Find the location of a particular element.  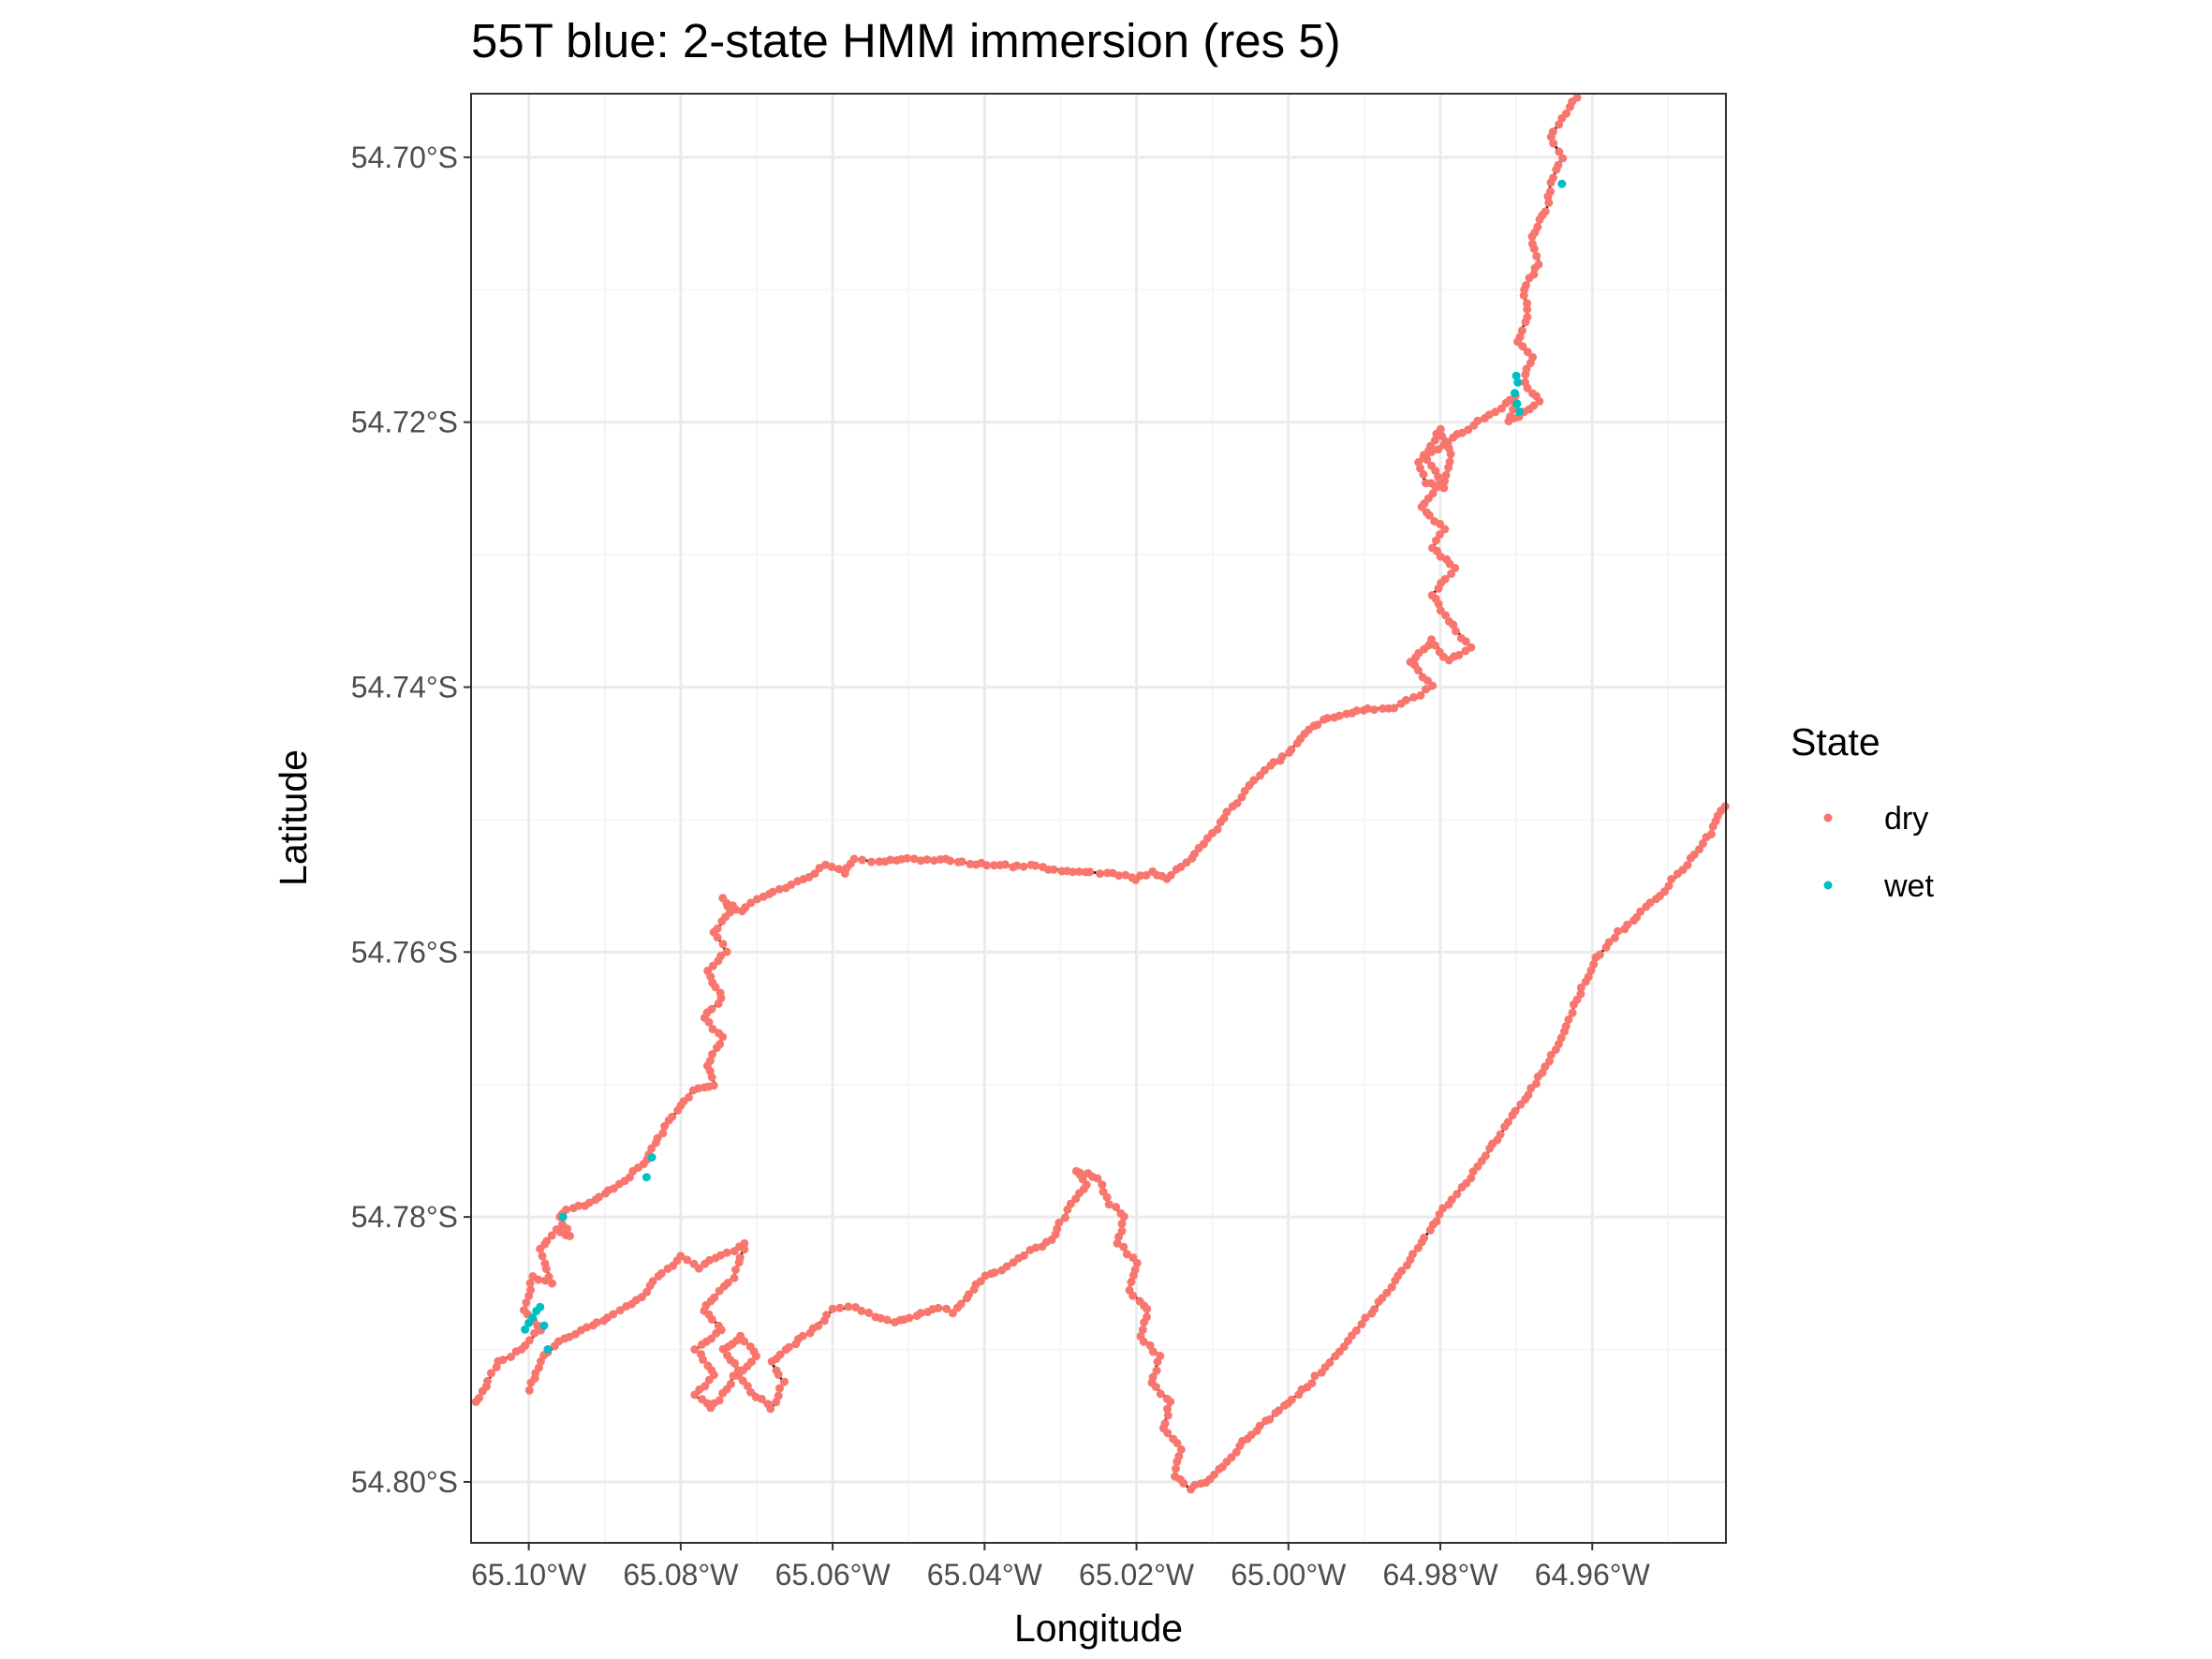

y-tick-label: 54.72°S is located at coordinates (405, 423).